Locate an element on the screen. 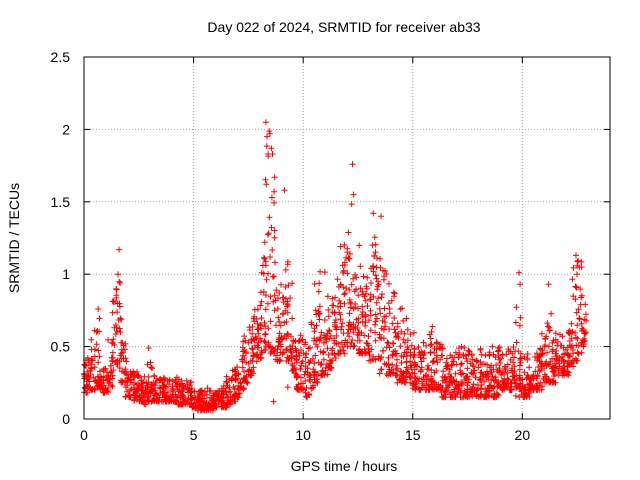  x-tick-label: 15 is located at coordinates (413, 435).